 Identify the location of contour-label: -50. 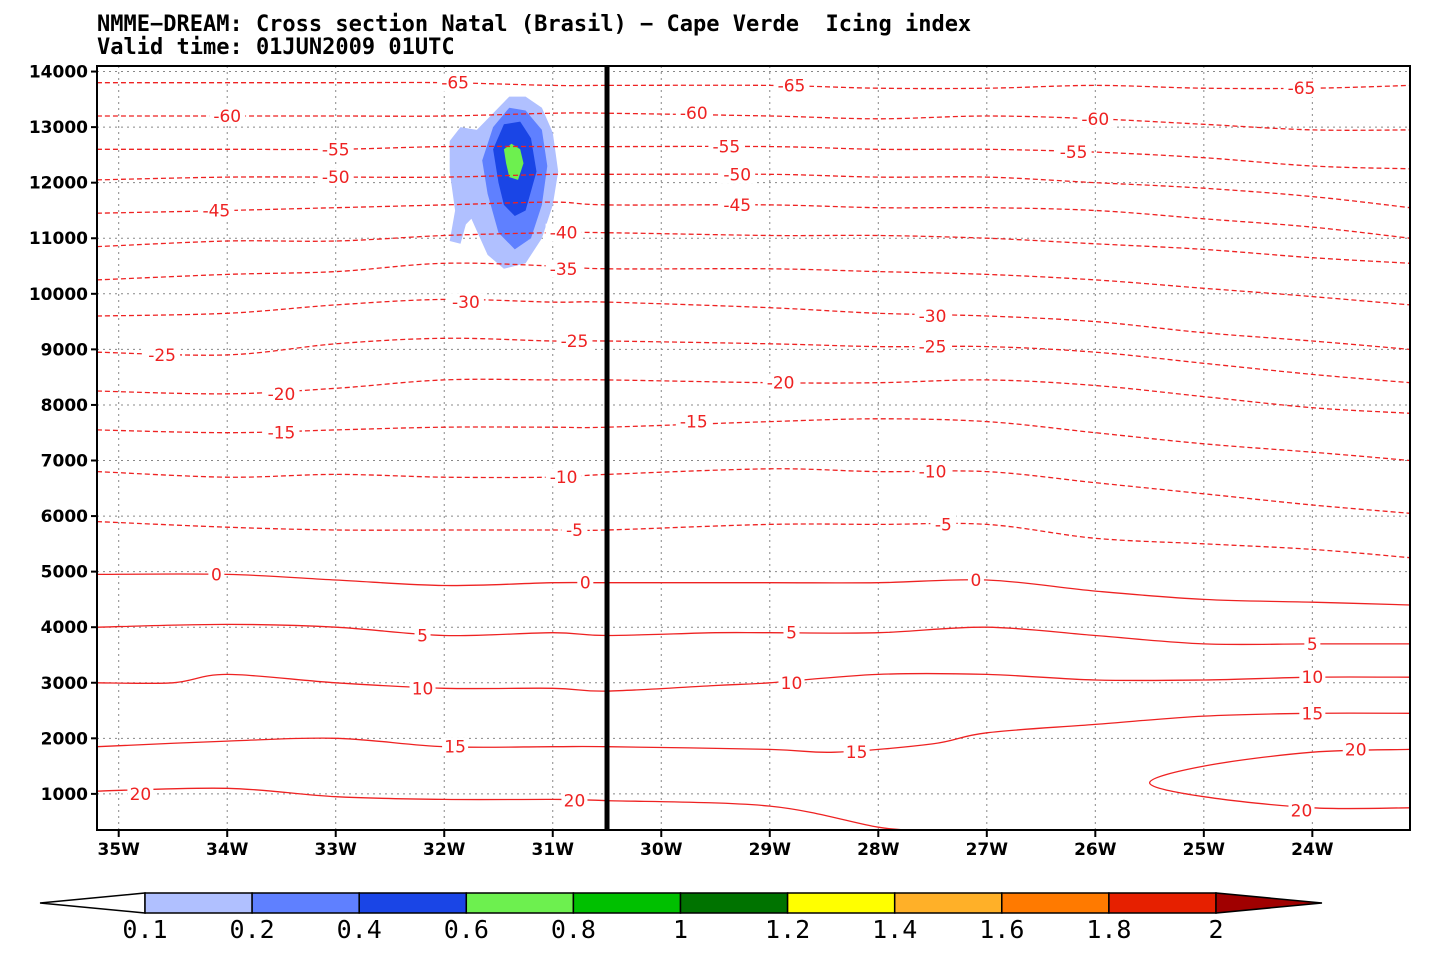
(737, 175).